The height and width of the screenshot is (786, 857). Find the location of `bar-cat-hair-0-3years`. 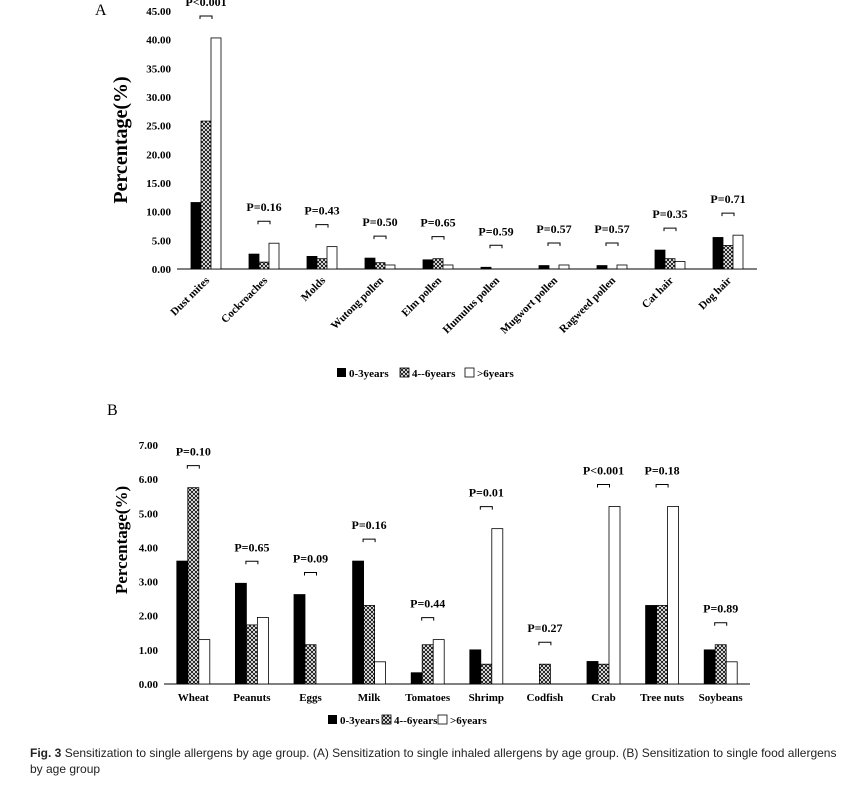

bar-cat-hair-0-3years is located at coordinates (660, 259).